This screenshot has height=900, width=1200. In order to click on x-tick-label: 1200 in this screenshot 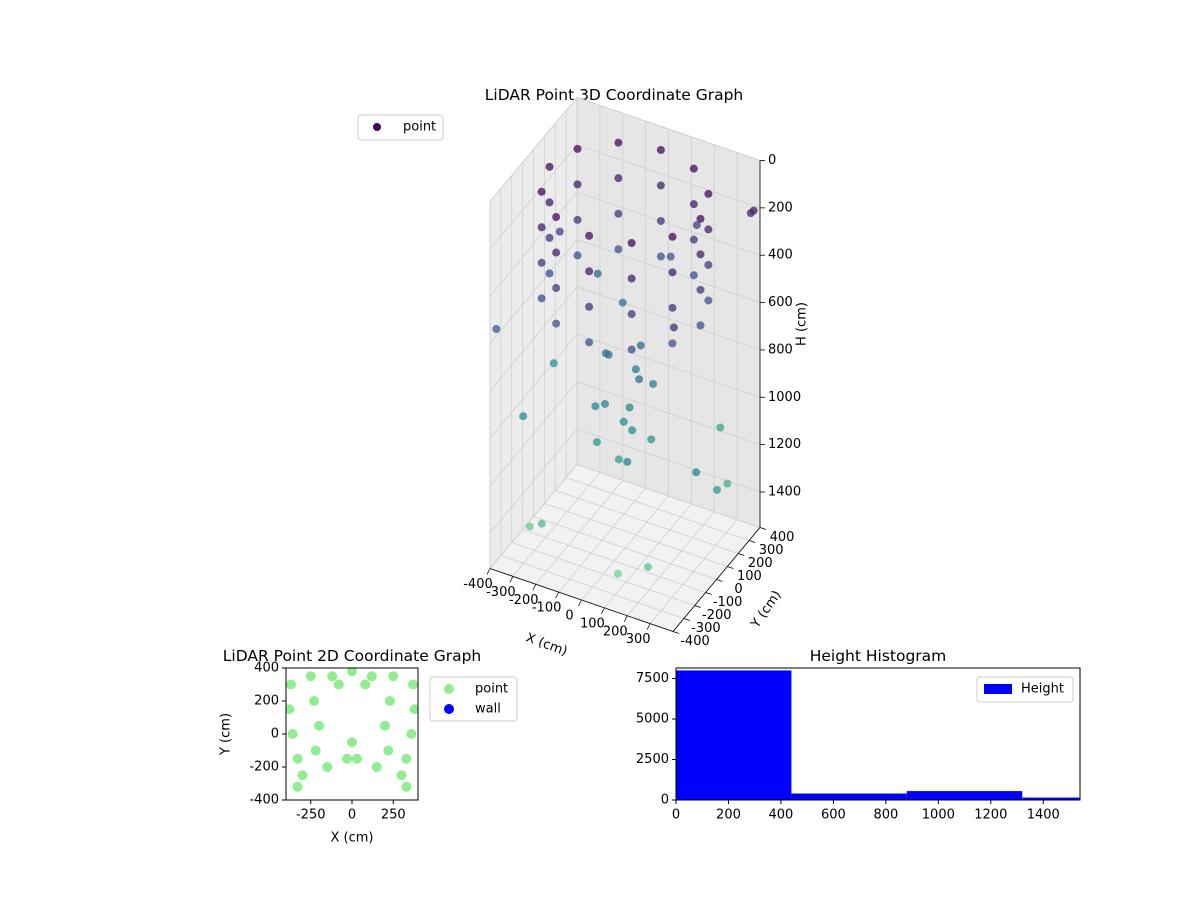, I will do `click(990, 815)`.